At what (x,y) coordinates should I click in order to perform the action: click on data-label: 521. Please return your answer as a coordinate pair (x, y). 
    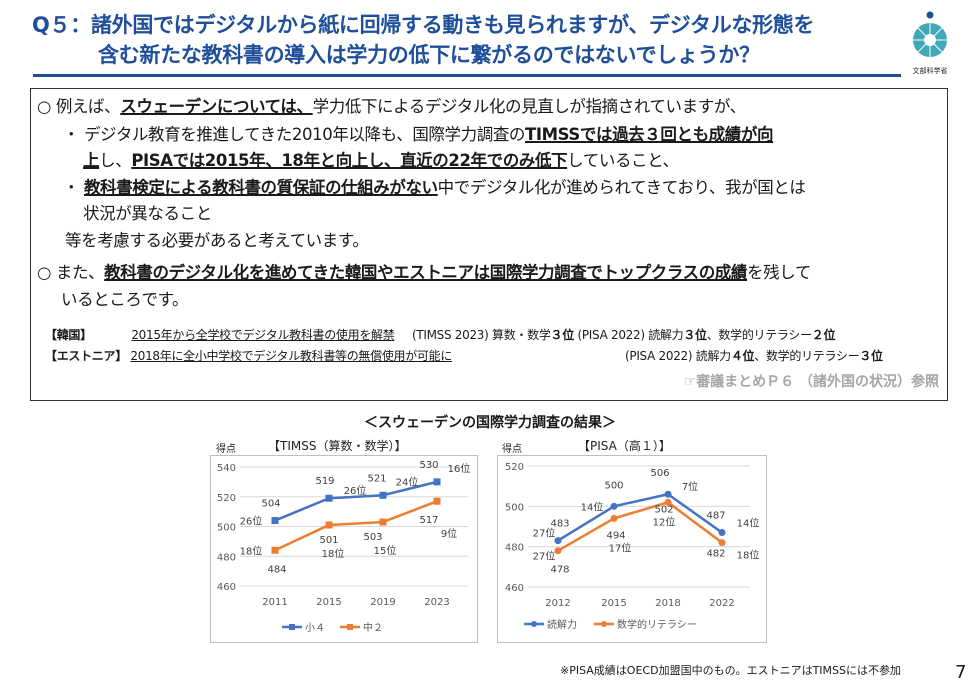
    Looking at the image, I should click on (376, 478).